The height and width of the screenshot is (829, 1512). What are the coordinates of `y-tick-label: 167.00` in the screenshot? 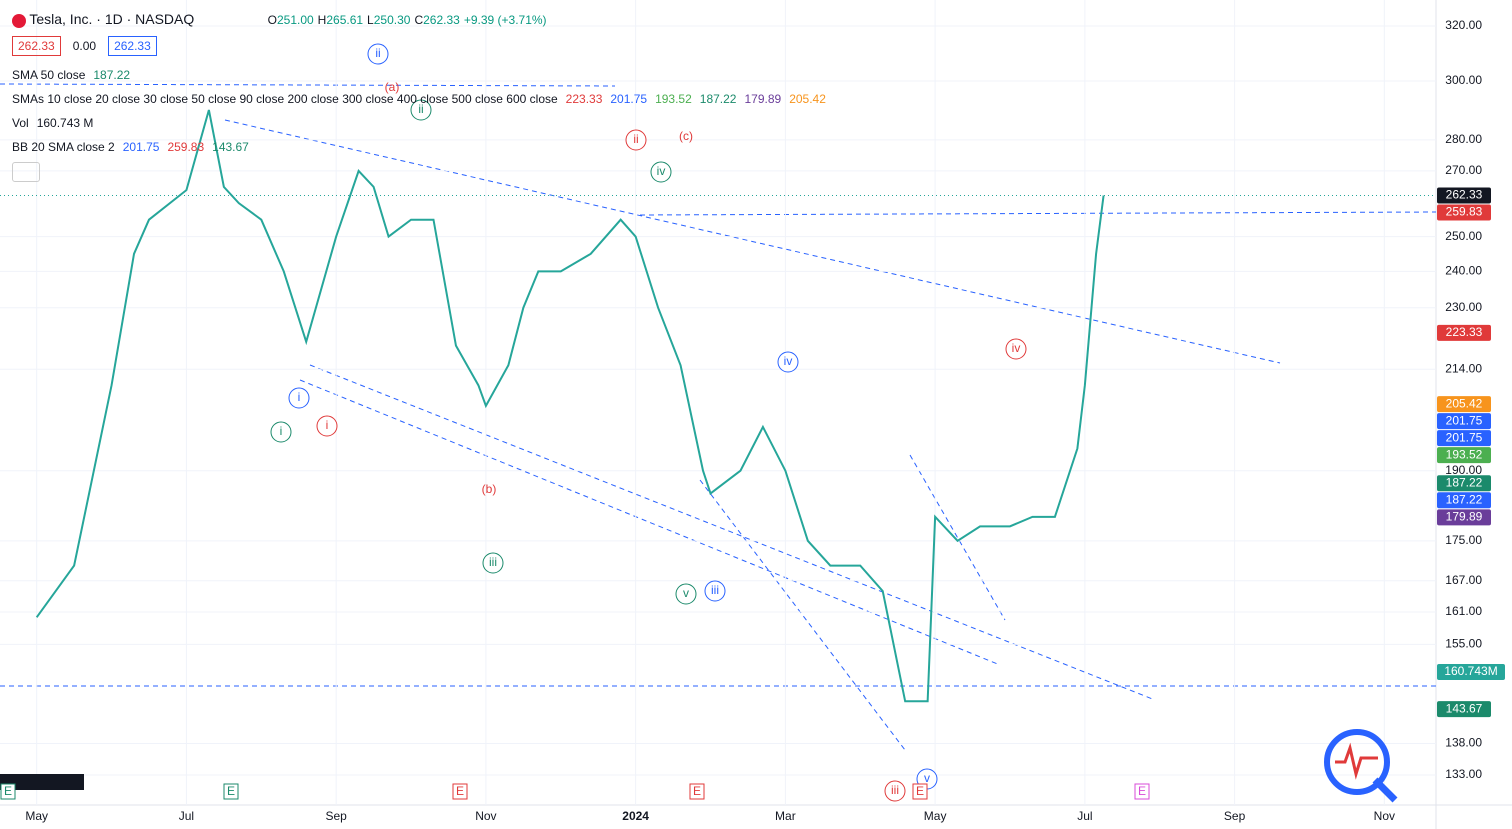 It's located at (1463, 580).